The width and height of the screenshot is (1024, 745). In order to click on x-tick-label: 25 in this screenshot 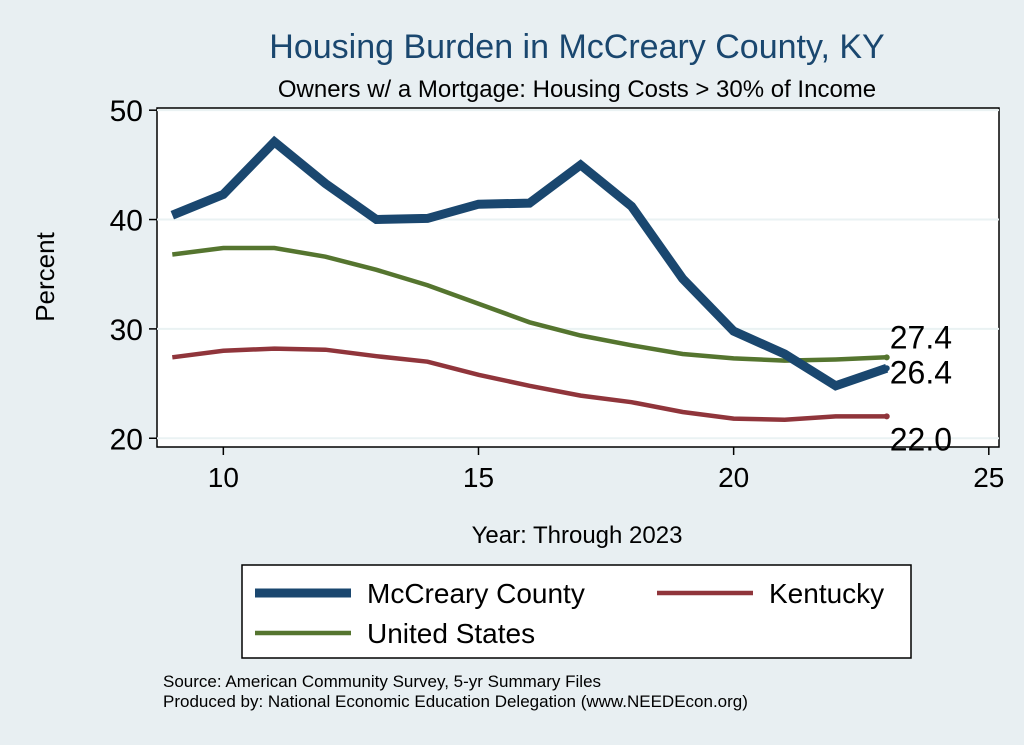, I will do `click(988, 477)`.